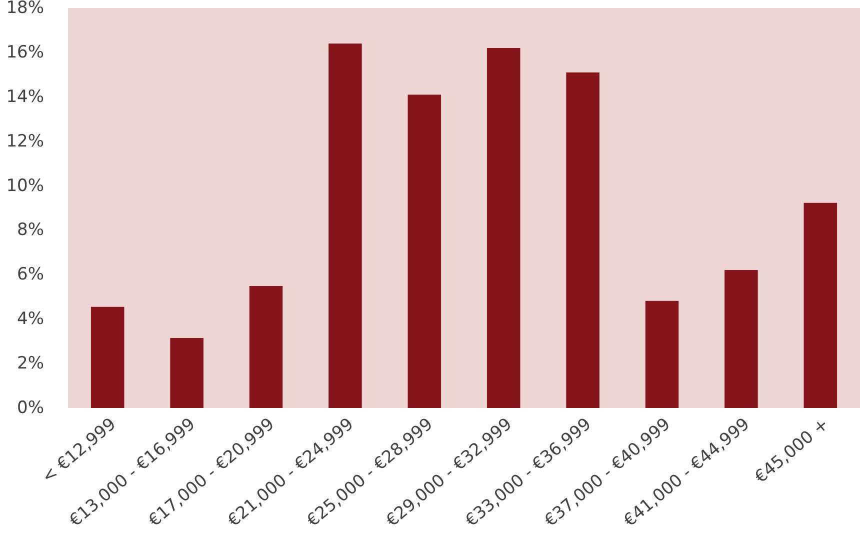  I want to click on y-tick-label: 8%, so click(30, 230).